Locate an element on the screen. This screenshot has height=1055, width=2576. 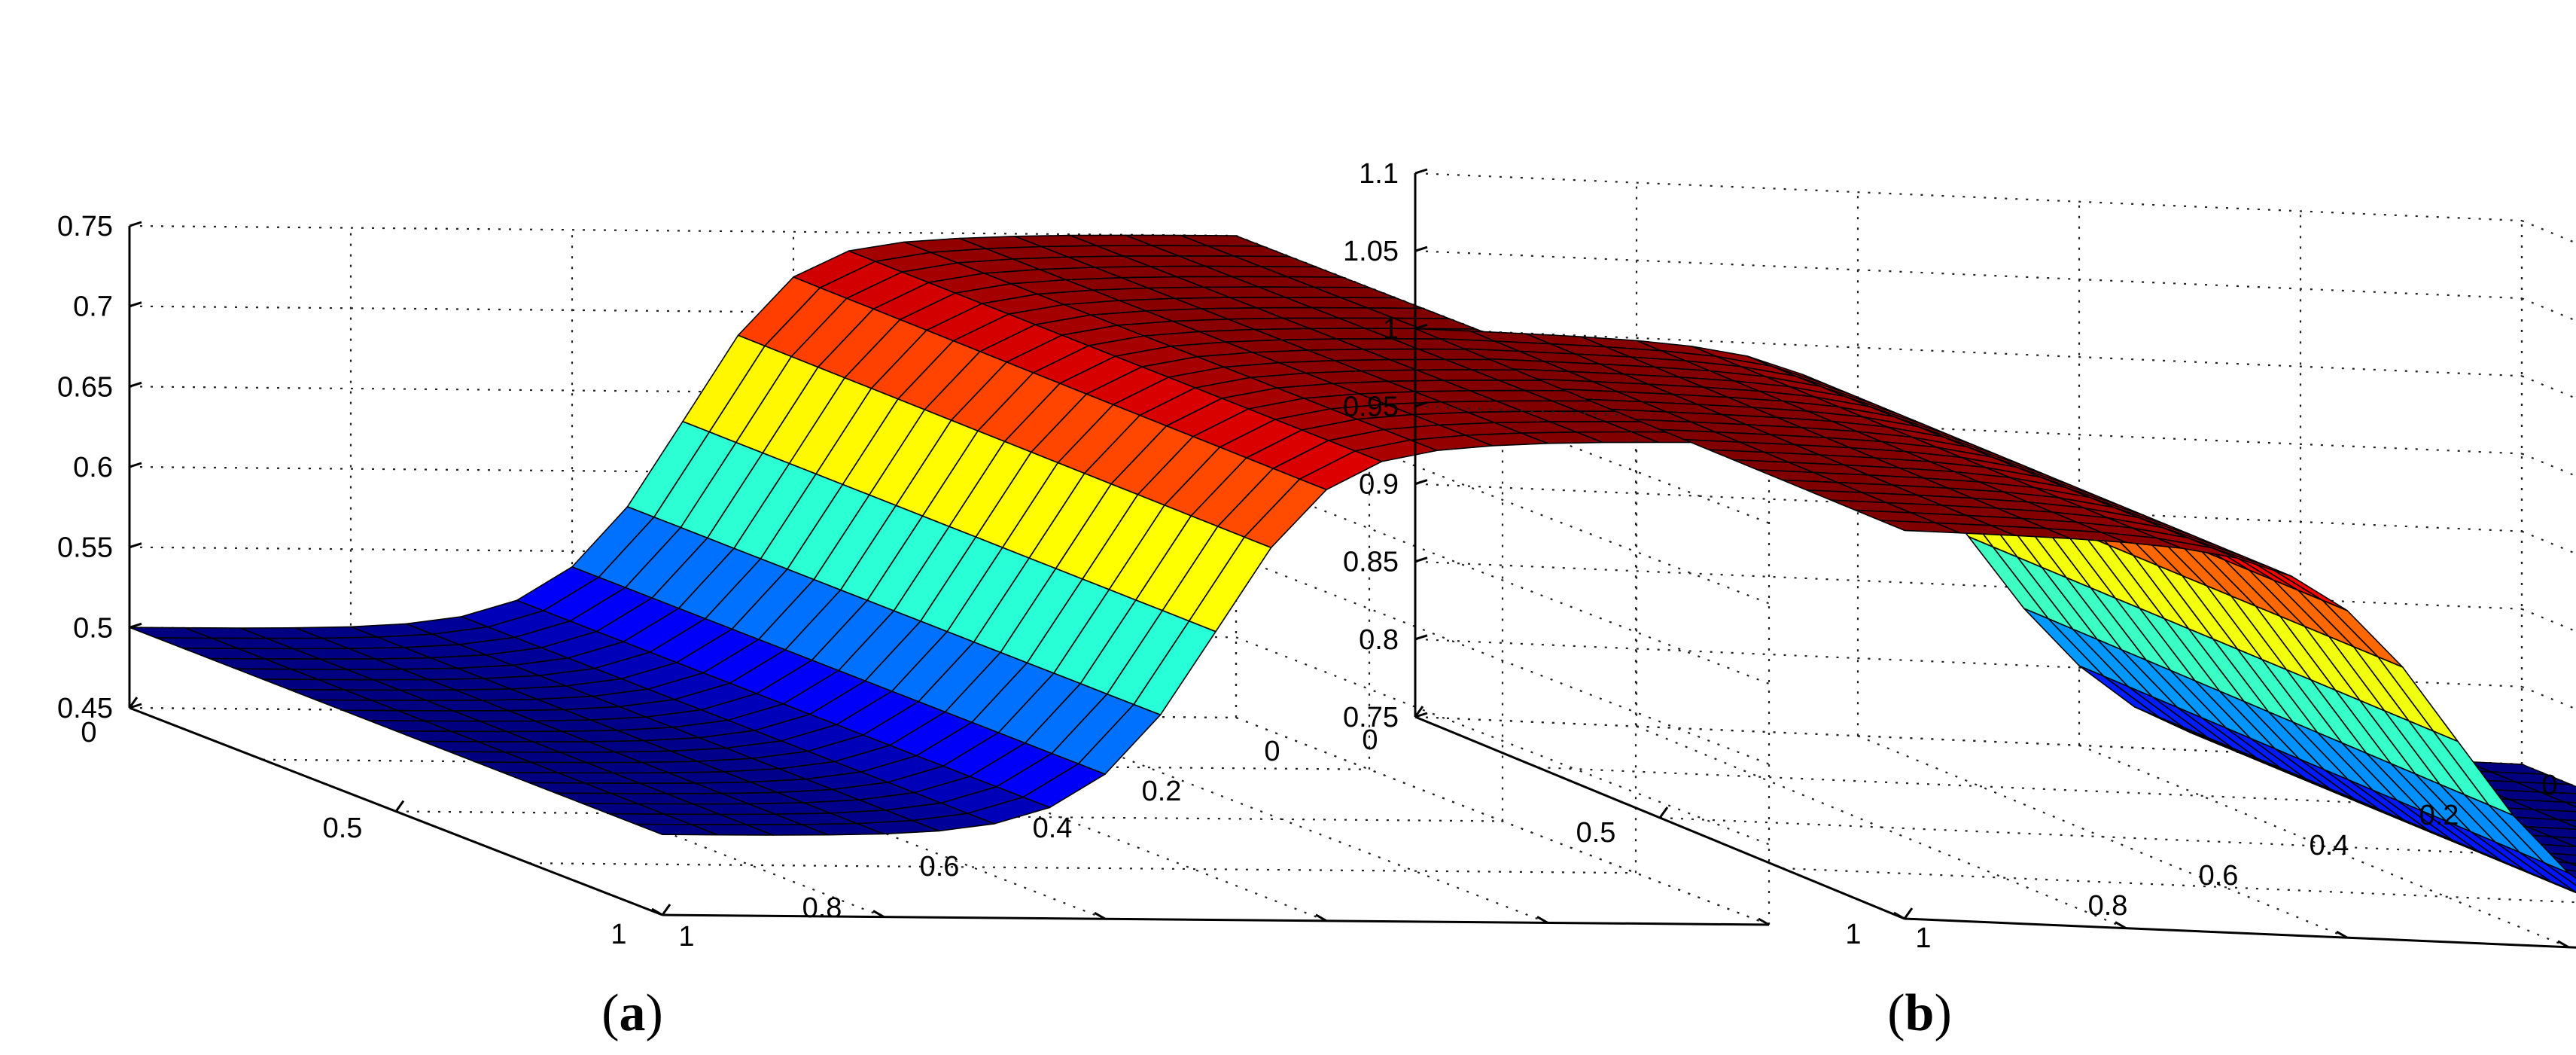
caption-b: (b) is located at coordinates (1919, 1013).